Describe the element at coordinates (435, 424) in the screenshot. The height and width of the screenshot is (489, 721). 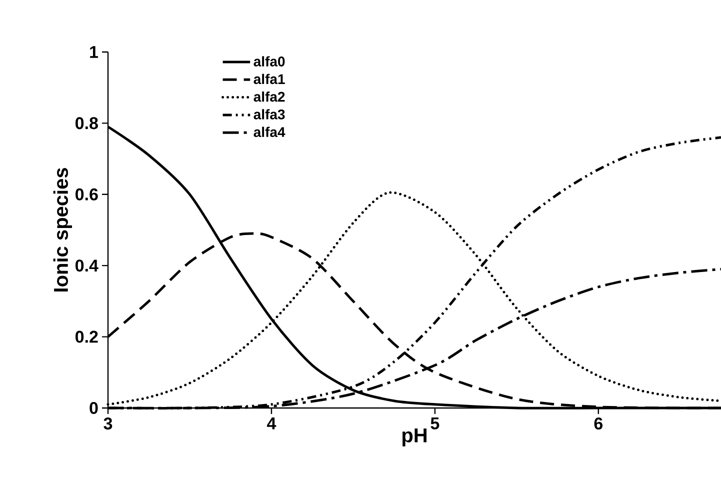
I see `x-tick-label: 5` at that location.